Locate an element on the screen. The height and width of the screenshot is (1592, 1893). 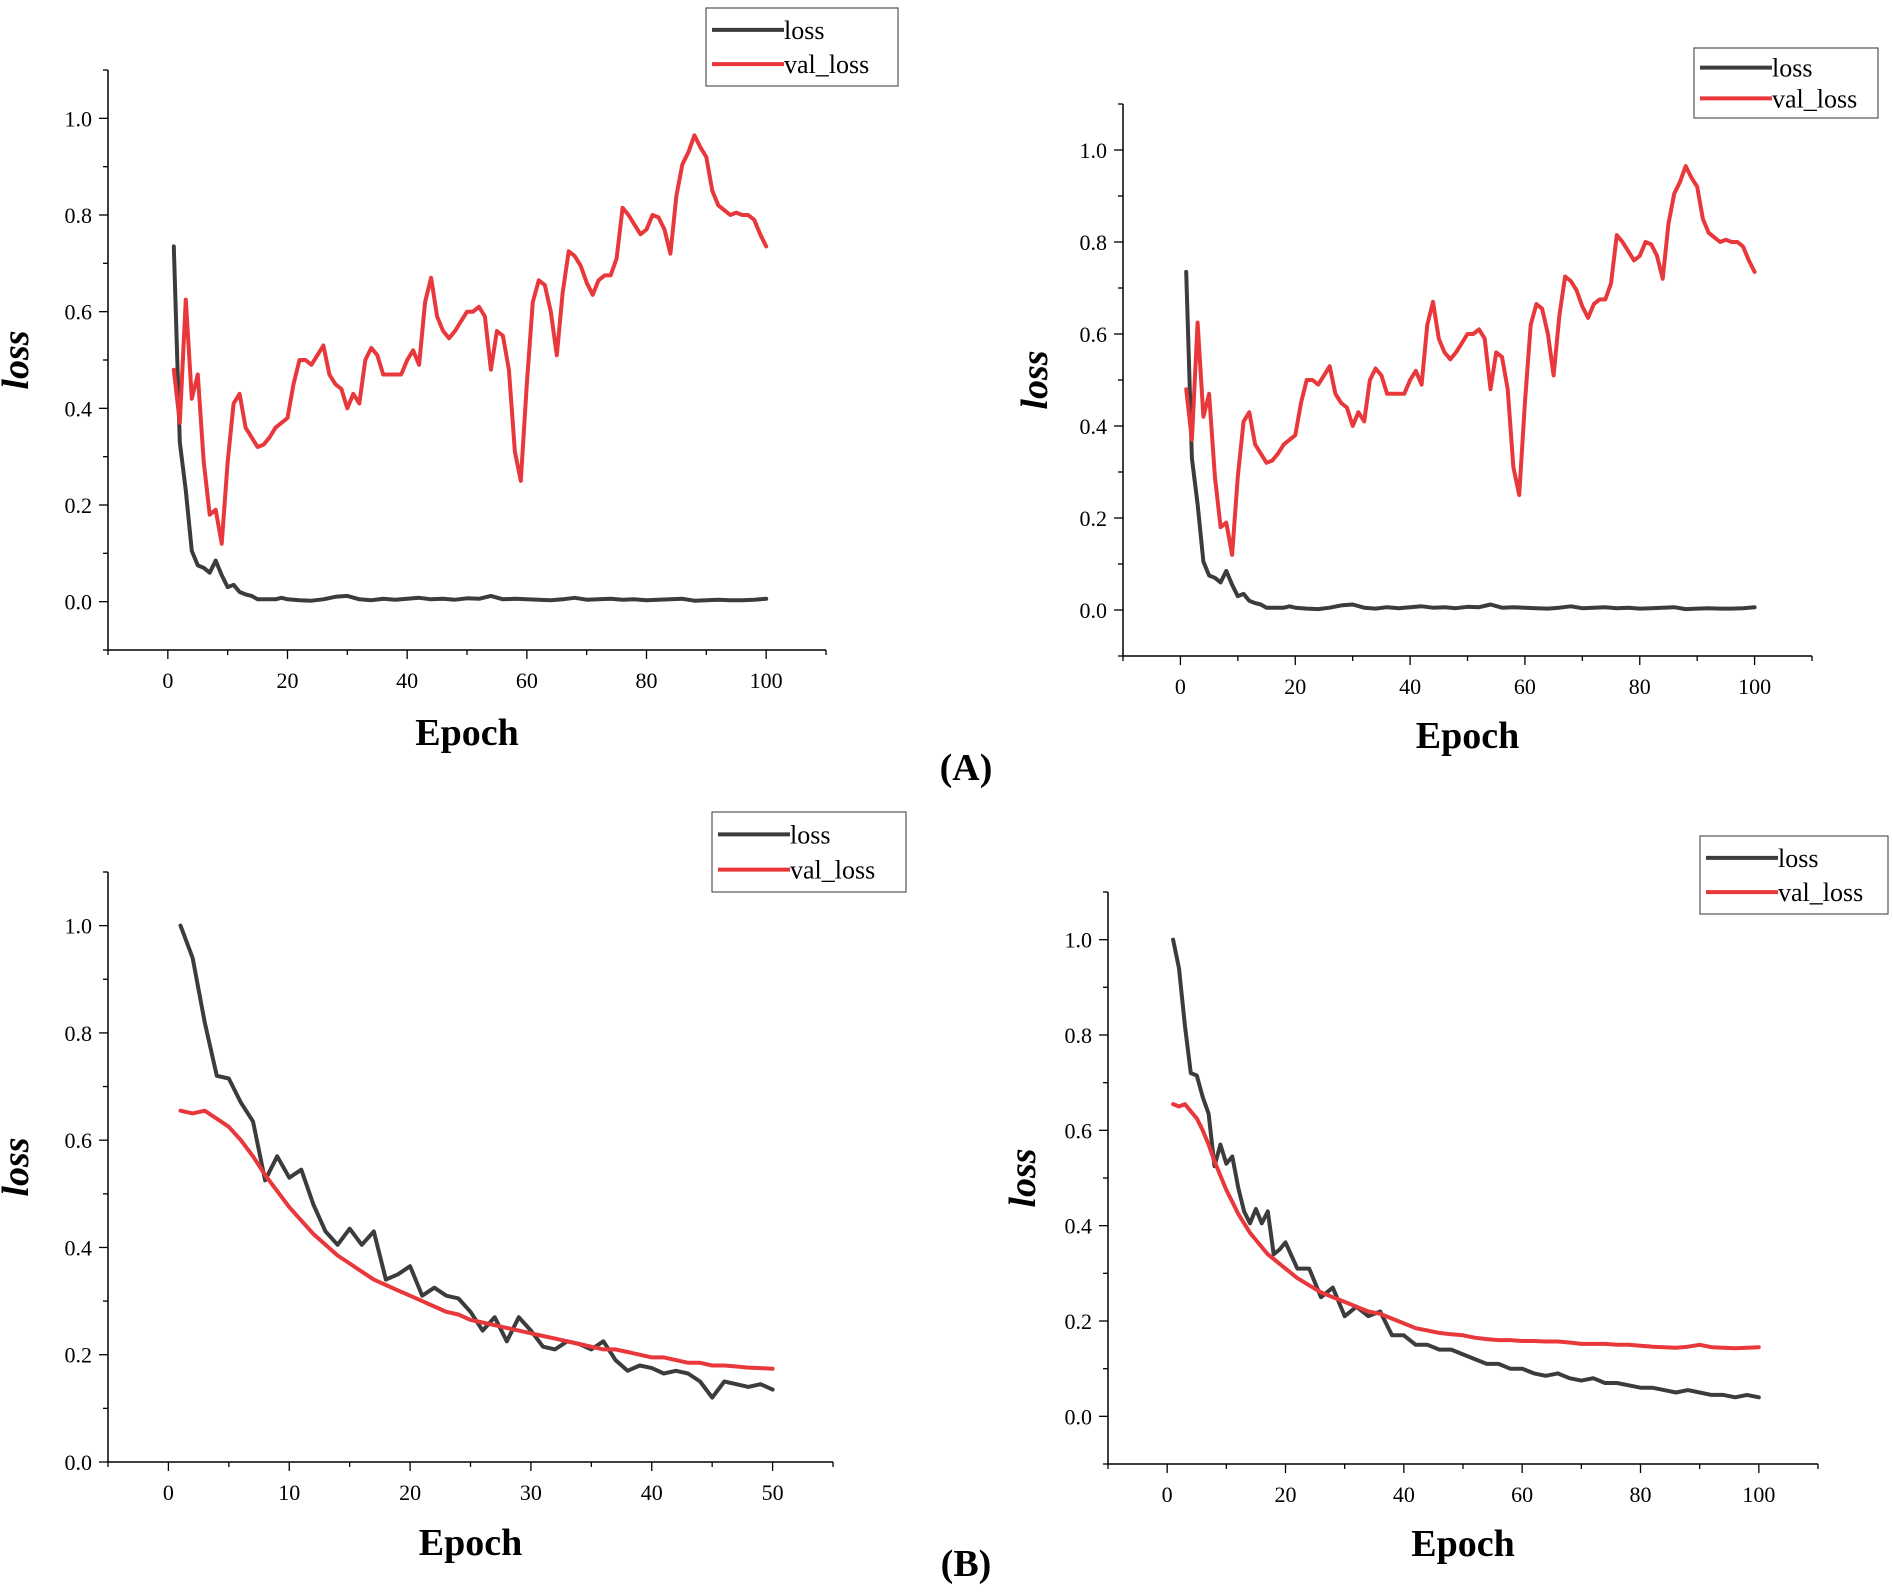
x-tick-label: 10 is located at coordinates (289, 1492).